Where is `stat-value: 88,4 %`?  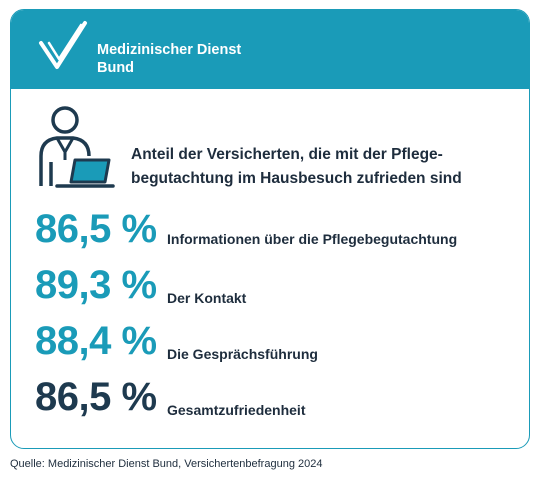 stat-value: 88,4 % is located at coordinates (96, 341).